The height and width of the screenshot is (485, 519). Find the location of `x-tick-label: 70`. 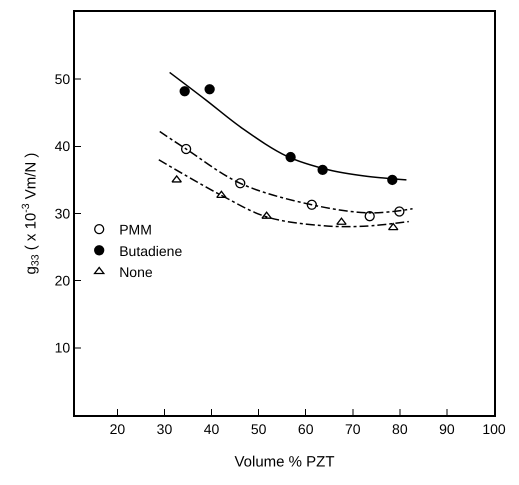

x-tick-label: 70 is located at coordinates (352, 428).